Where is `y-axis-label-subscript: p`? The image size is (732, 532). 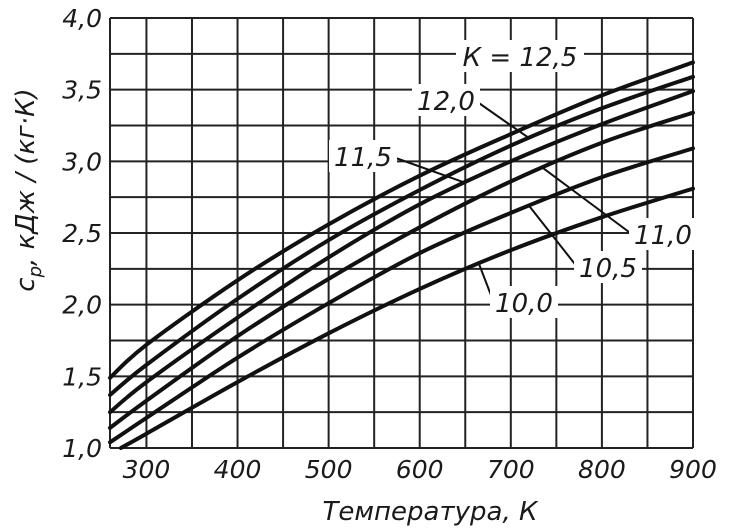 y-axis-label-subscript: p is located at coordinates (35, 272).